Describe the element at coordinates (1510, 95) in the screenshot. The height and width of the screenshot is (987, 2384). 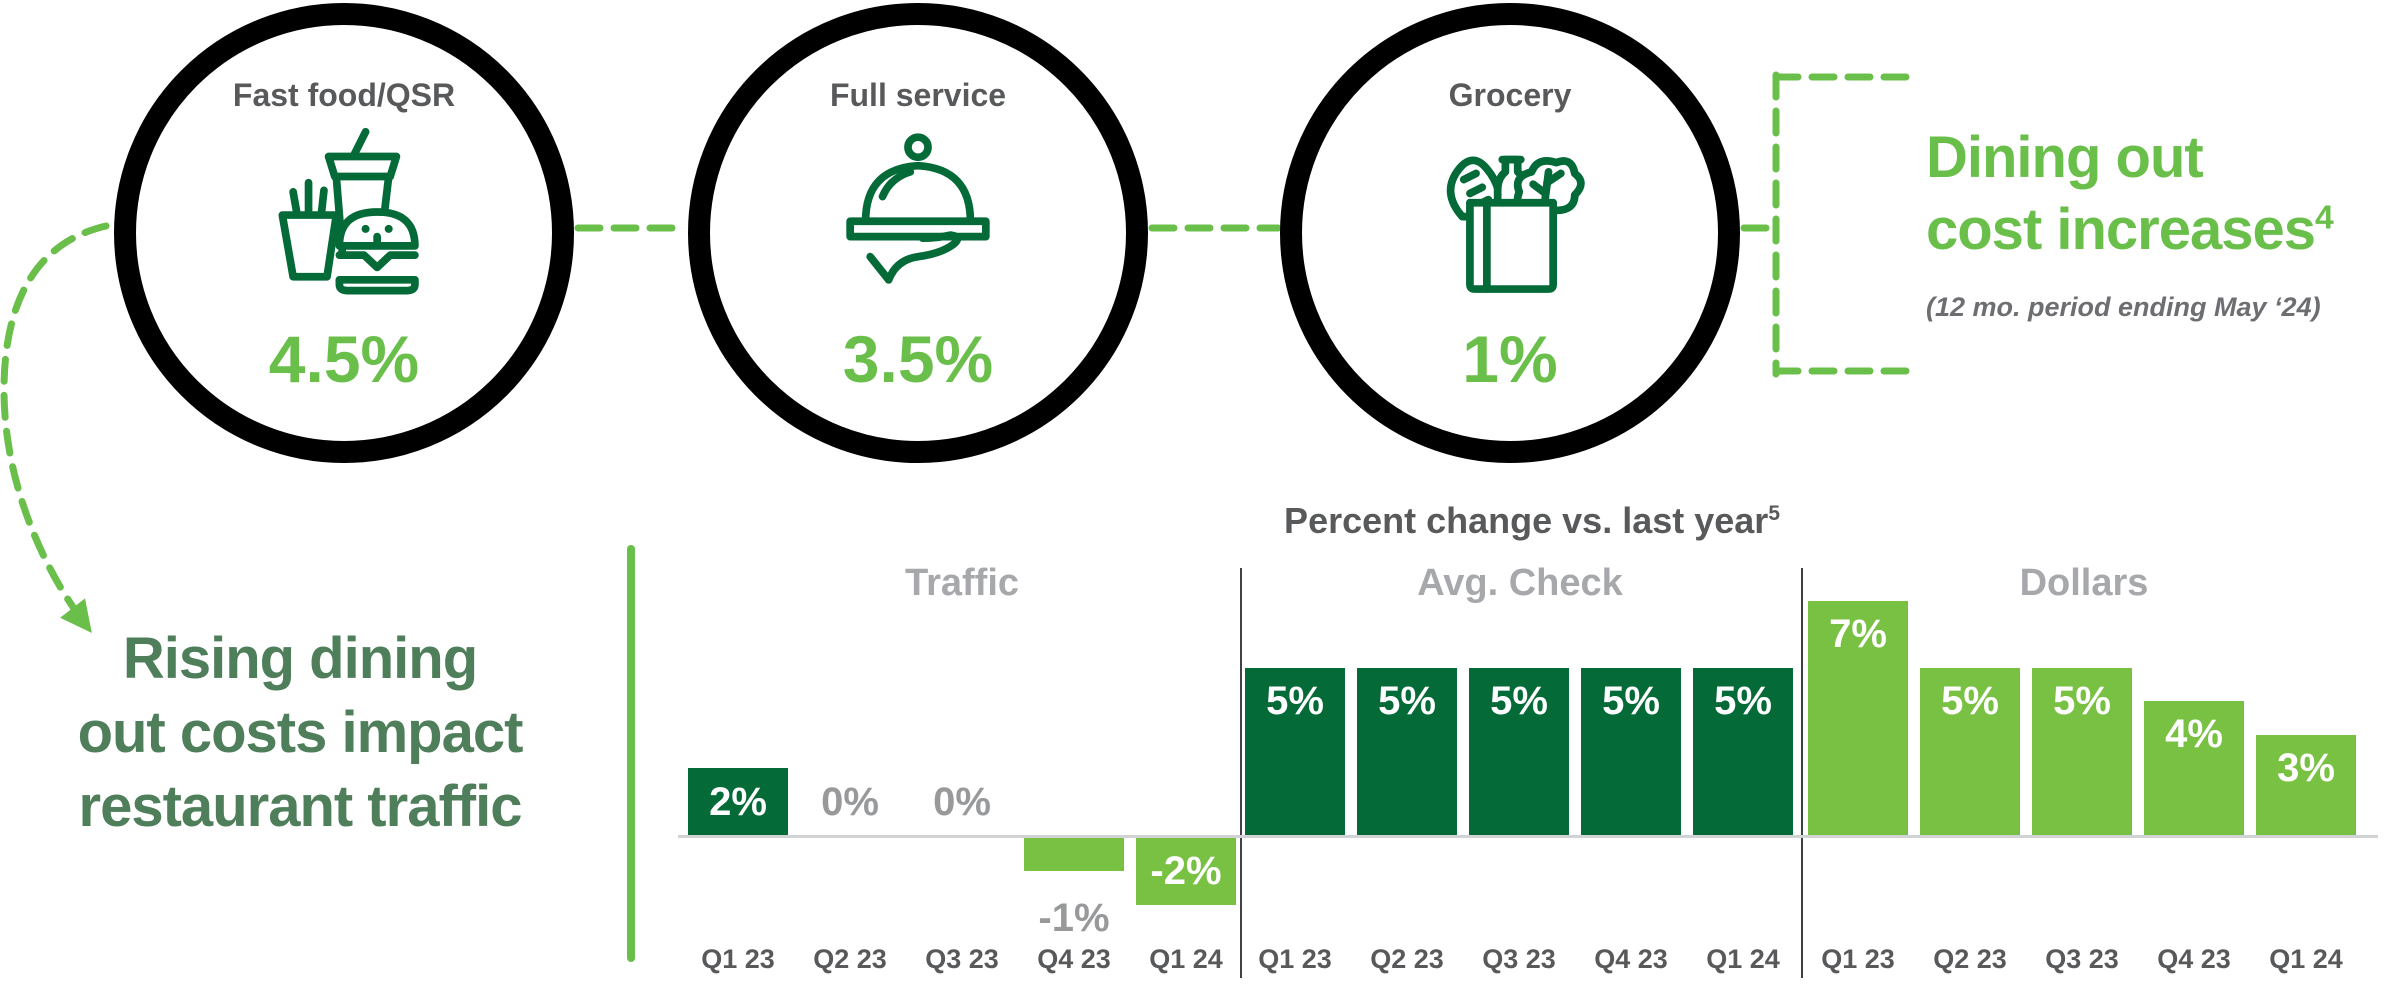
I see `circle-label: Grocery` at that location.